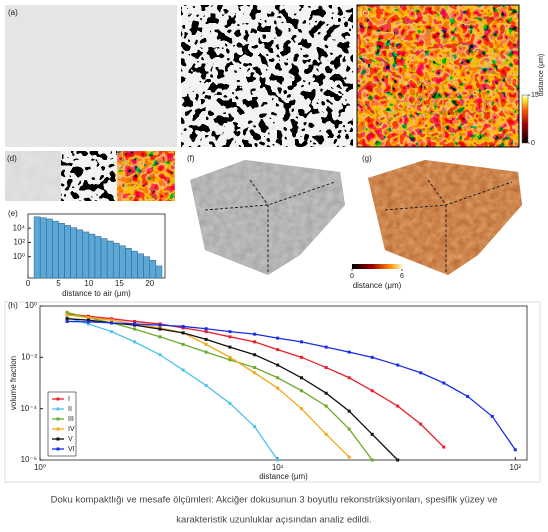 The height and width of the screenshot is (532, 548). I want to click on image-c-frame, so click(438, 76).